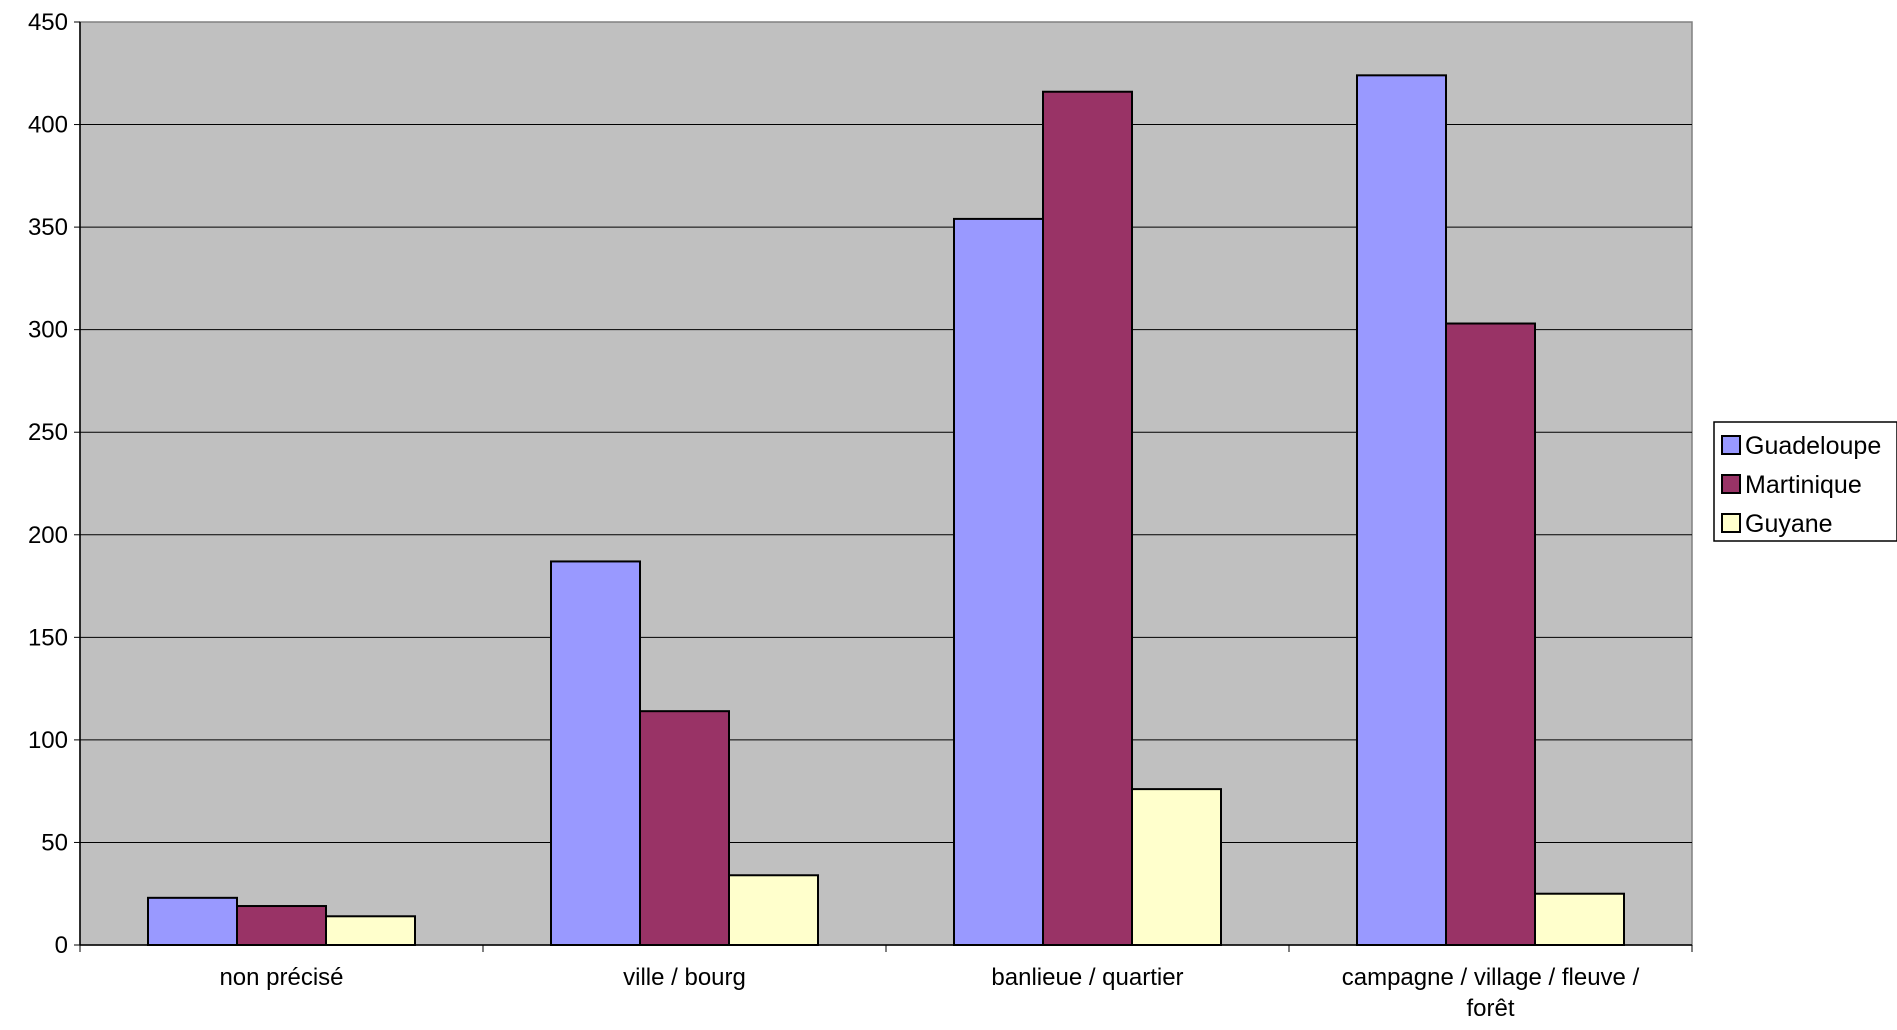 The image size is (1897, 1030). What do you see at coordinates (48, 432) in the screenshot?
I see `y-tick-label: 250` at bounding box center [48, 432].